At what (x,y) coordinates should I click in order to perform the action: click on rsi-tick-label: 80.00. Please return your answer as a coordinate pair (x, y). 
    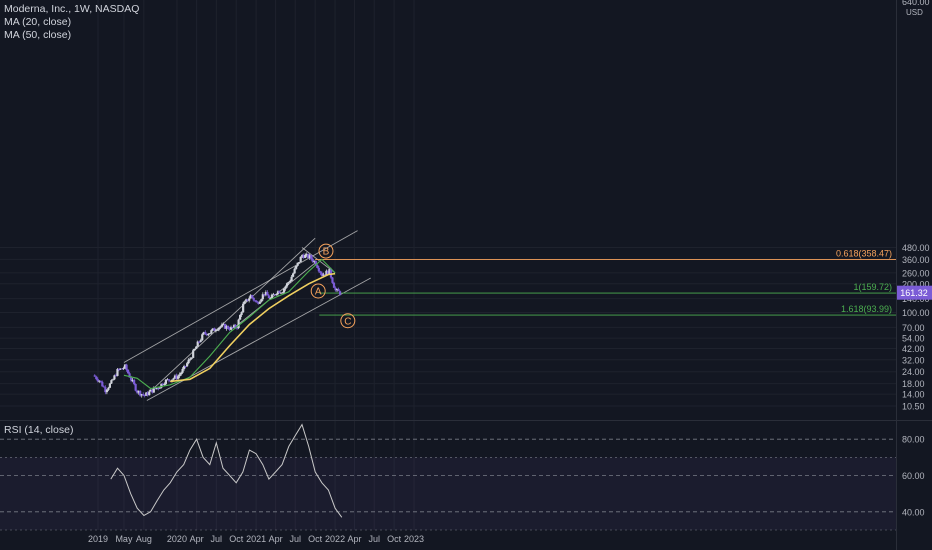
    Looking at the image, I should click on (913, 440).